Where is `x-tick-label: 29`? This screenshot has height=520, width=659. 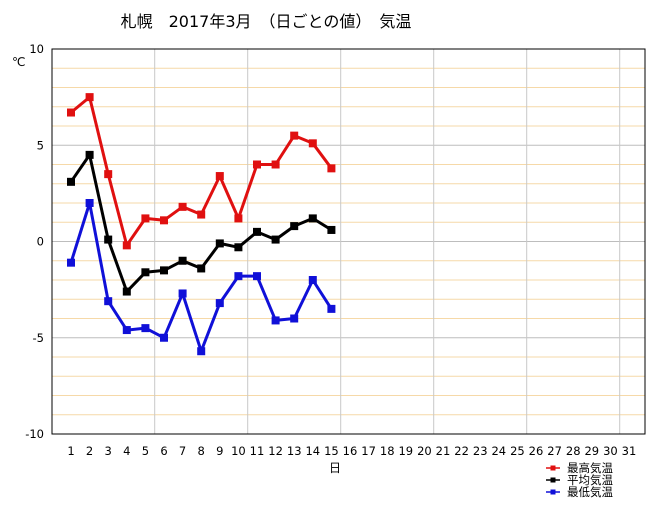 x-tick-label: 29 is located at coordinates (591, 451).